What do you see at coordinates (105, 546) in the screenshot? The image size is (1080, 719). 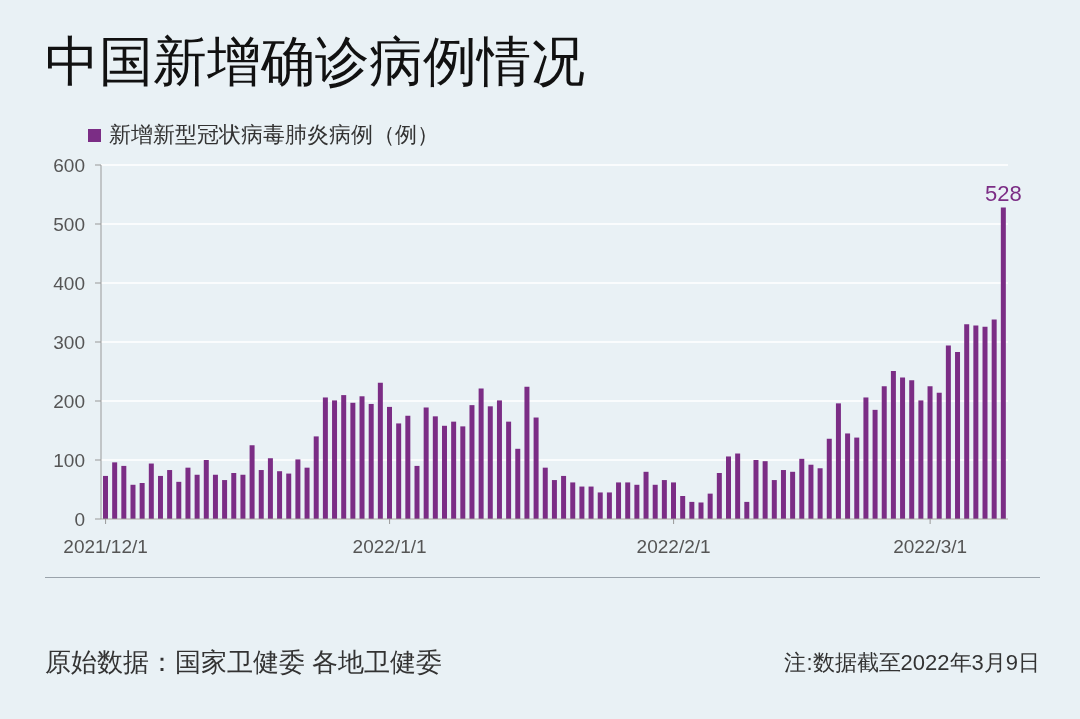 I see `x-tick-label: 2021/12/1` at bounding box center [105, 546].